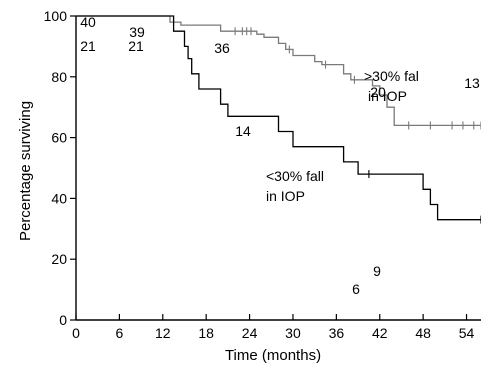  I want to click on x-axis-title: Time (months), so click(273, 355).